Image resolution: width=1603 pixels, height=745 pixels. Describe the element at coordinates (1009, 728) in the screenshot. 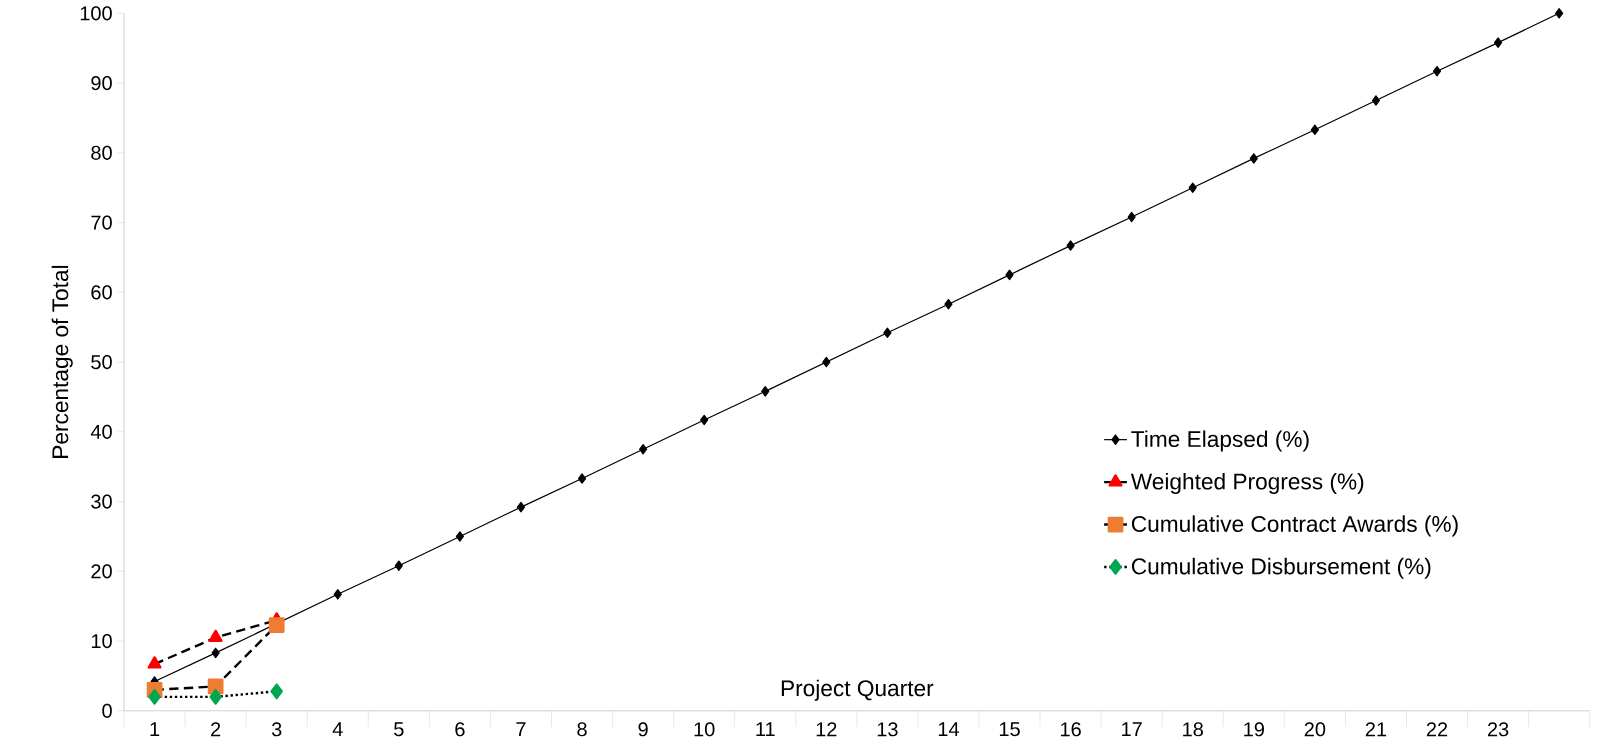

I see `x-tick-label: 15` at that location.